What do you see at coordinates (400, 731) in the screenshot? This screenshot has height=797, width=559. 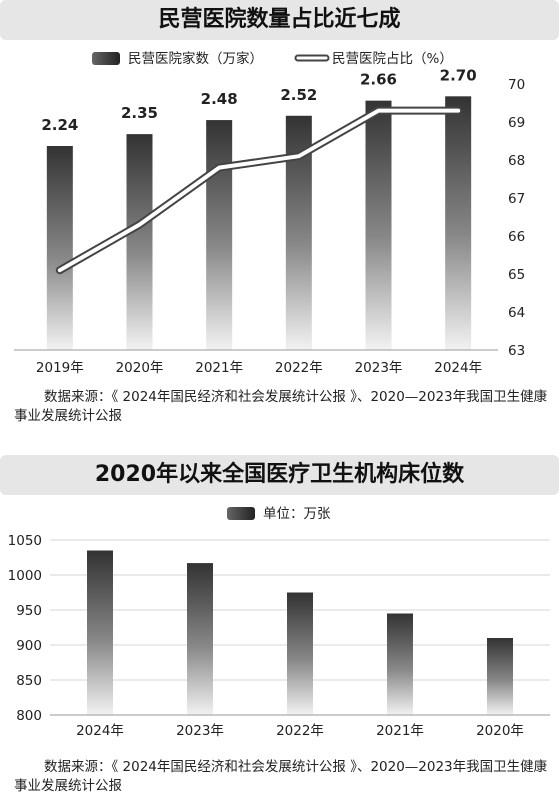 I see `x2-tick-label-3: 2021年` at bounding box center [400, 731].